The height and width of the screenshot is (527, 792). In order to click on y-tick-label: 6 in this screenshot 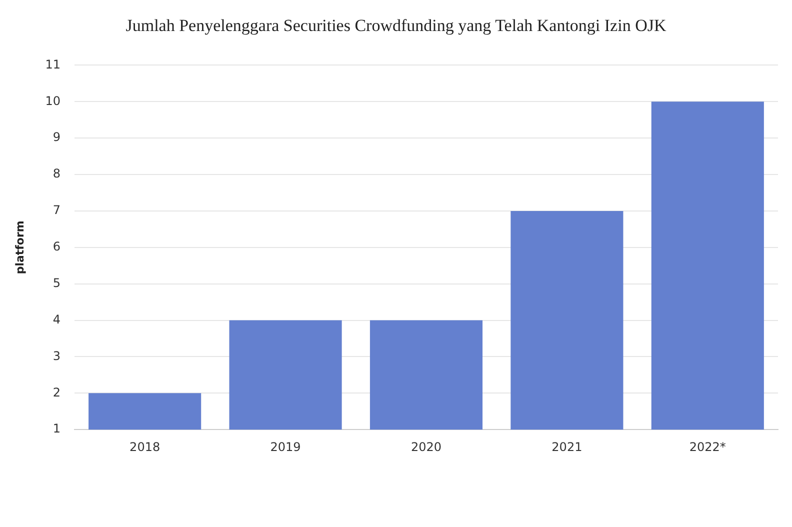, I will do `click(56, 247)`.